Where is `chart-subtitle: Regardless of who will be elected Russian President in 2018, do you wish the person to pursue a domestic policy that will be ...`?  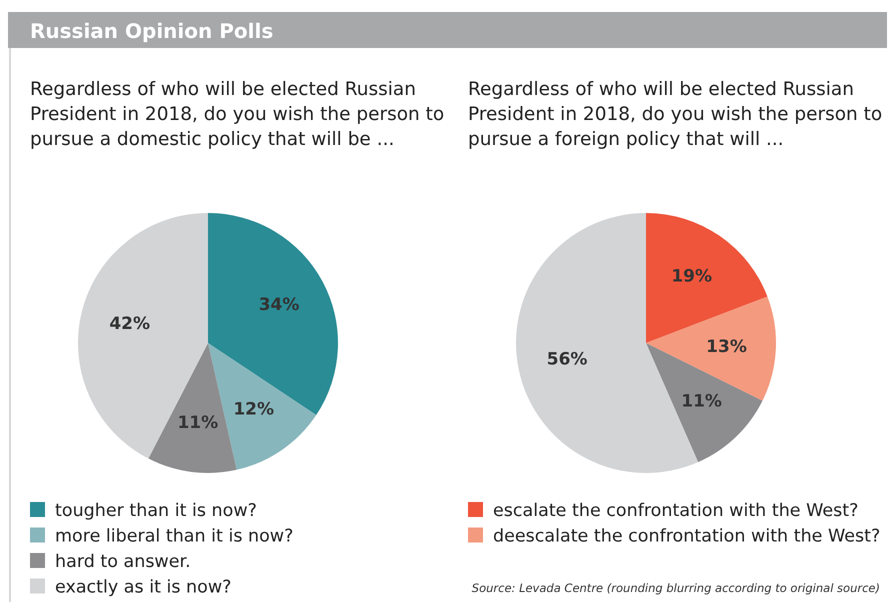 chart-subtitle: Regardless of who will be elected Russian President in 2018, do you wish the person to pursue a domestic policy that will be ... is located at coordinates (237, 114).